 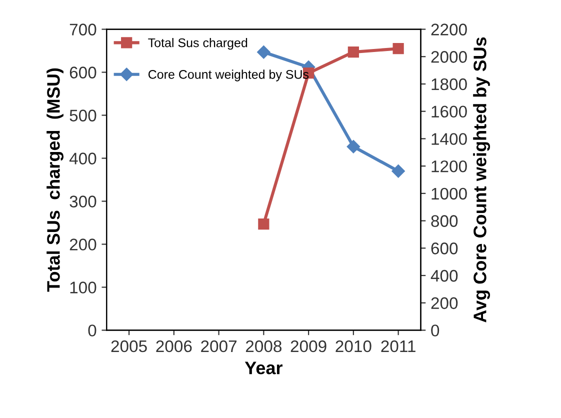 I want to click on x-tick-label: 2008, so click(x=264, y=346).